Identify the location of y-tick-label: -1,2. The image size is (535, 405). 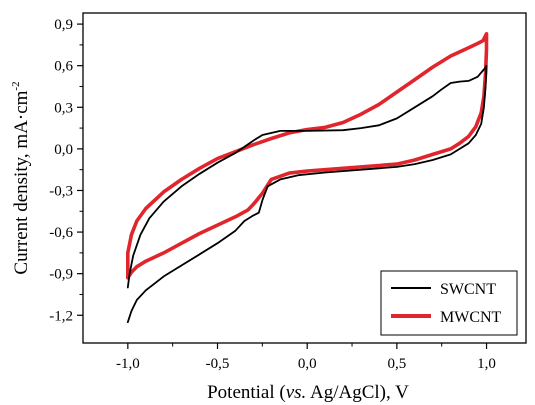
(61, 316).